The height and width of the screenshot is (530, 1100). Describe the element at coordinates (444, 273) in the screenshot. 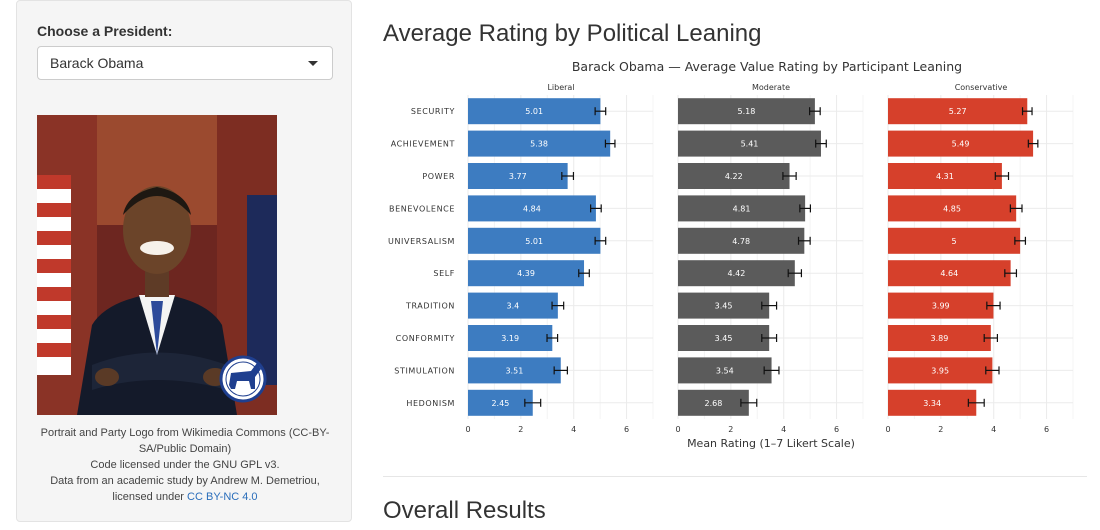

I see `category-label: SELF` at that location.